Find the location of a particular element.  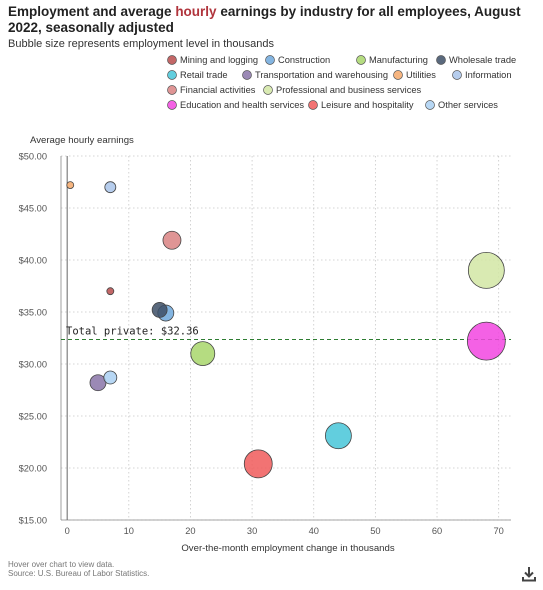

x-tick-label: 10 is located at coordinates (129, 531).